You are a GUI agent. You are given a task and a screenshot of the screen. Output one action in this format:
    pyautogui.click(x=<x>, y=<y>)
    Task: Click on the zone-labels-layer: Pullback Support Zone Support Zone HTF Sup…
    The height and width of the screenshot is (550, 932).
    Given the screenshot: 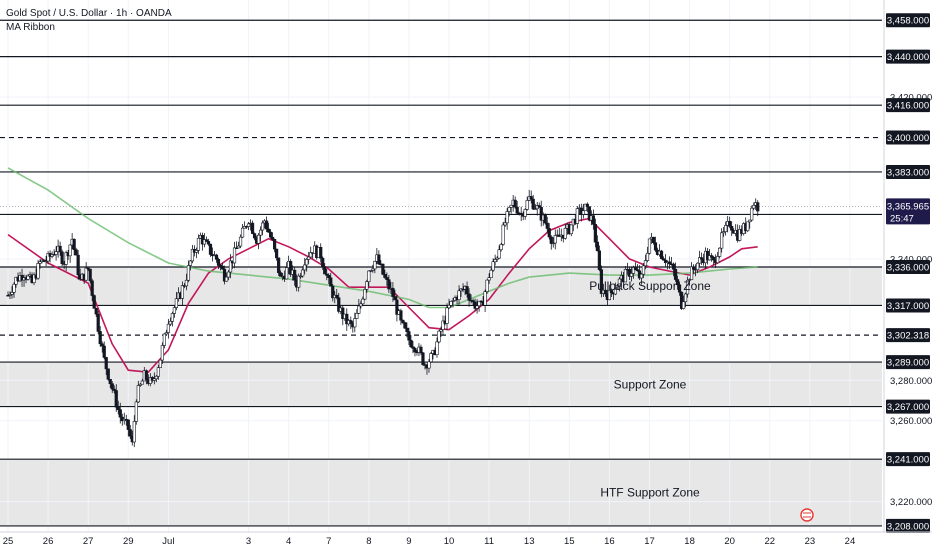 What is the action you would take?
    pyautogui.click(x=650, y=389)
    